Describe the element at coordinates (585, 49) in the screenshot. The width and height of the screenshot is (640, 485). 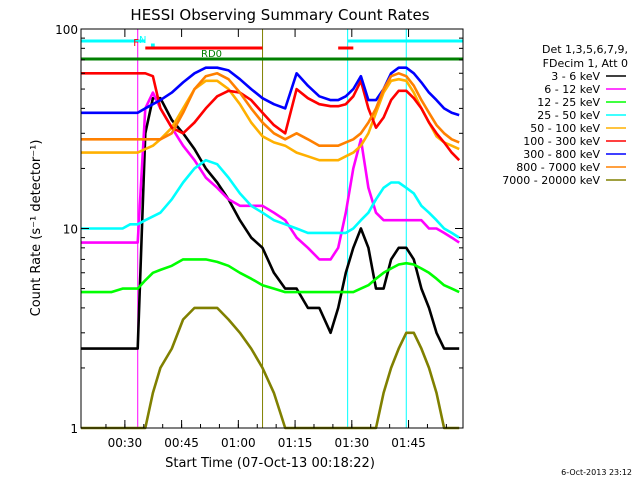
I see `legend-title-line-1: Det 1,3,5,6,7,9,` at that location.